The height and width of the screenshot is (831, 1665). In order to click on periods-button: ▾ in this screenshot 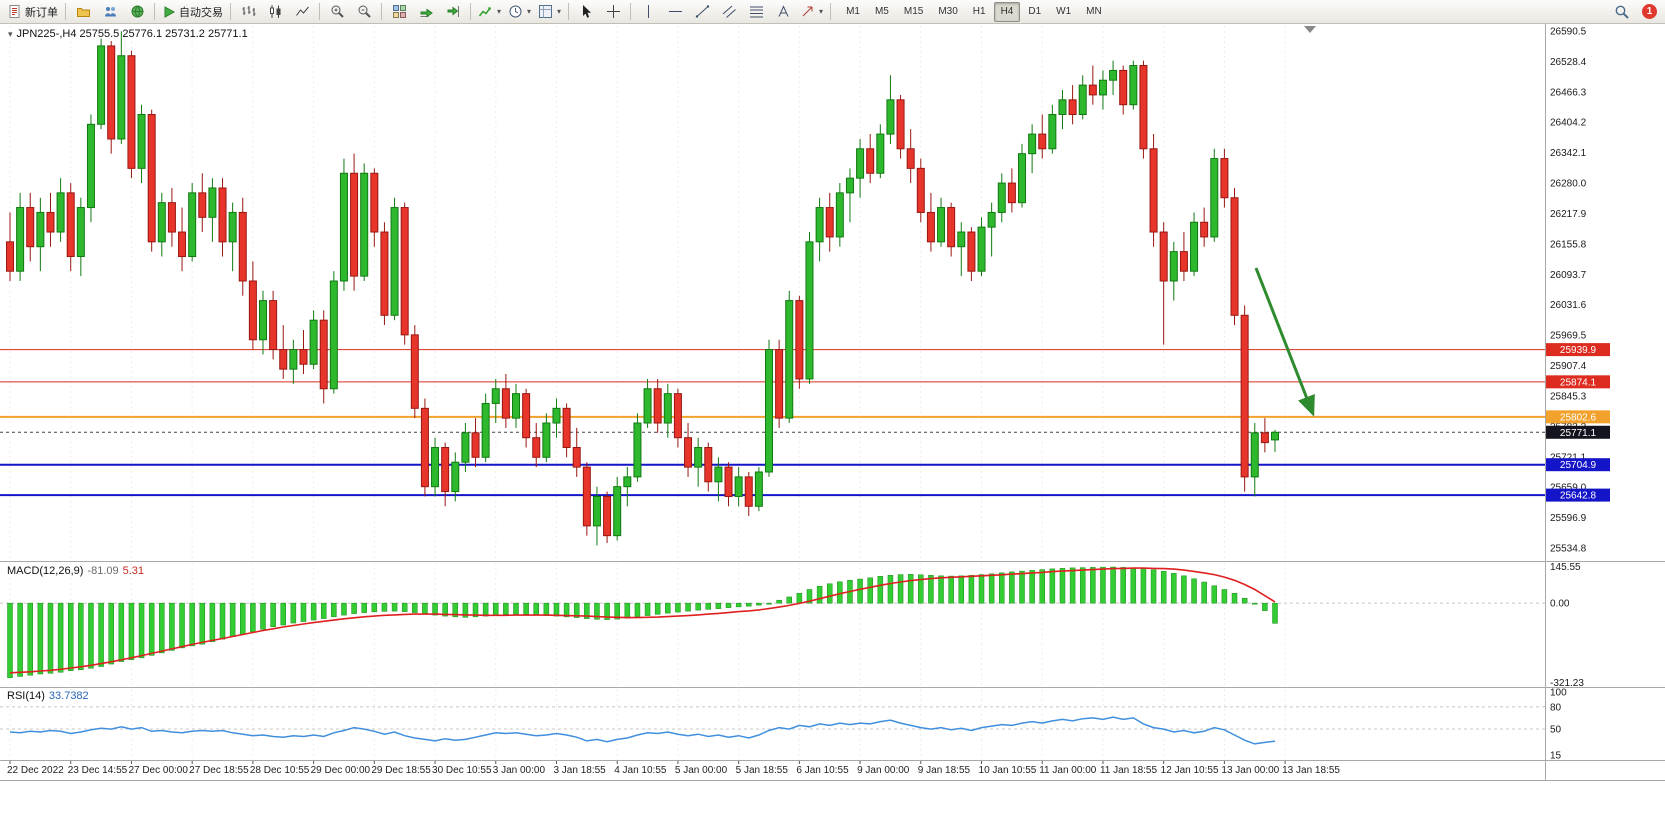, I will do `click(519, 12)`.